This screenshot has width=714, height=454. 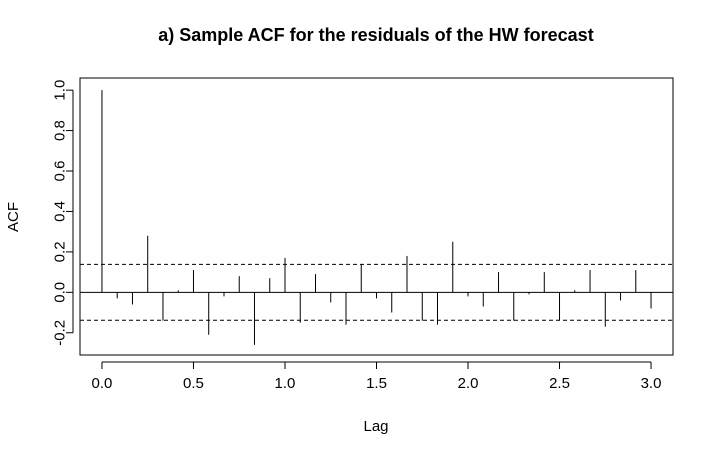 What do you see at coordinates (60, 251) in the screenshot?
I see `y-tick-label: 0.2` at bounding box center [60, 251].